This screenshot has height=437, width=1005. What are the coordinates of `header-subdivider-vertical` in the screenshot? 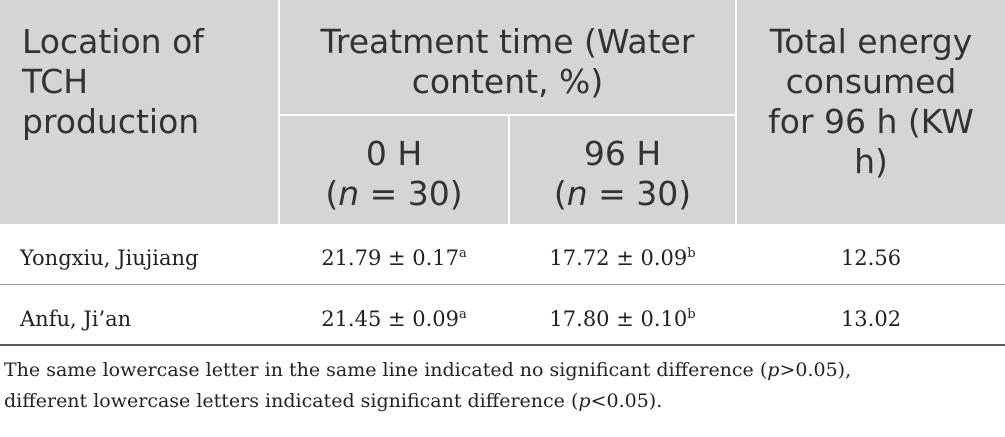 It's located at (509, 170).